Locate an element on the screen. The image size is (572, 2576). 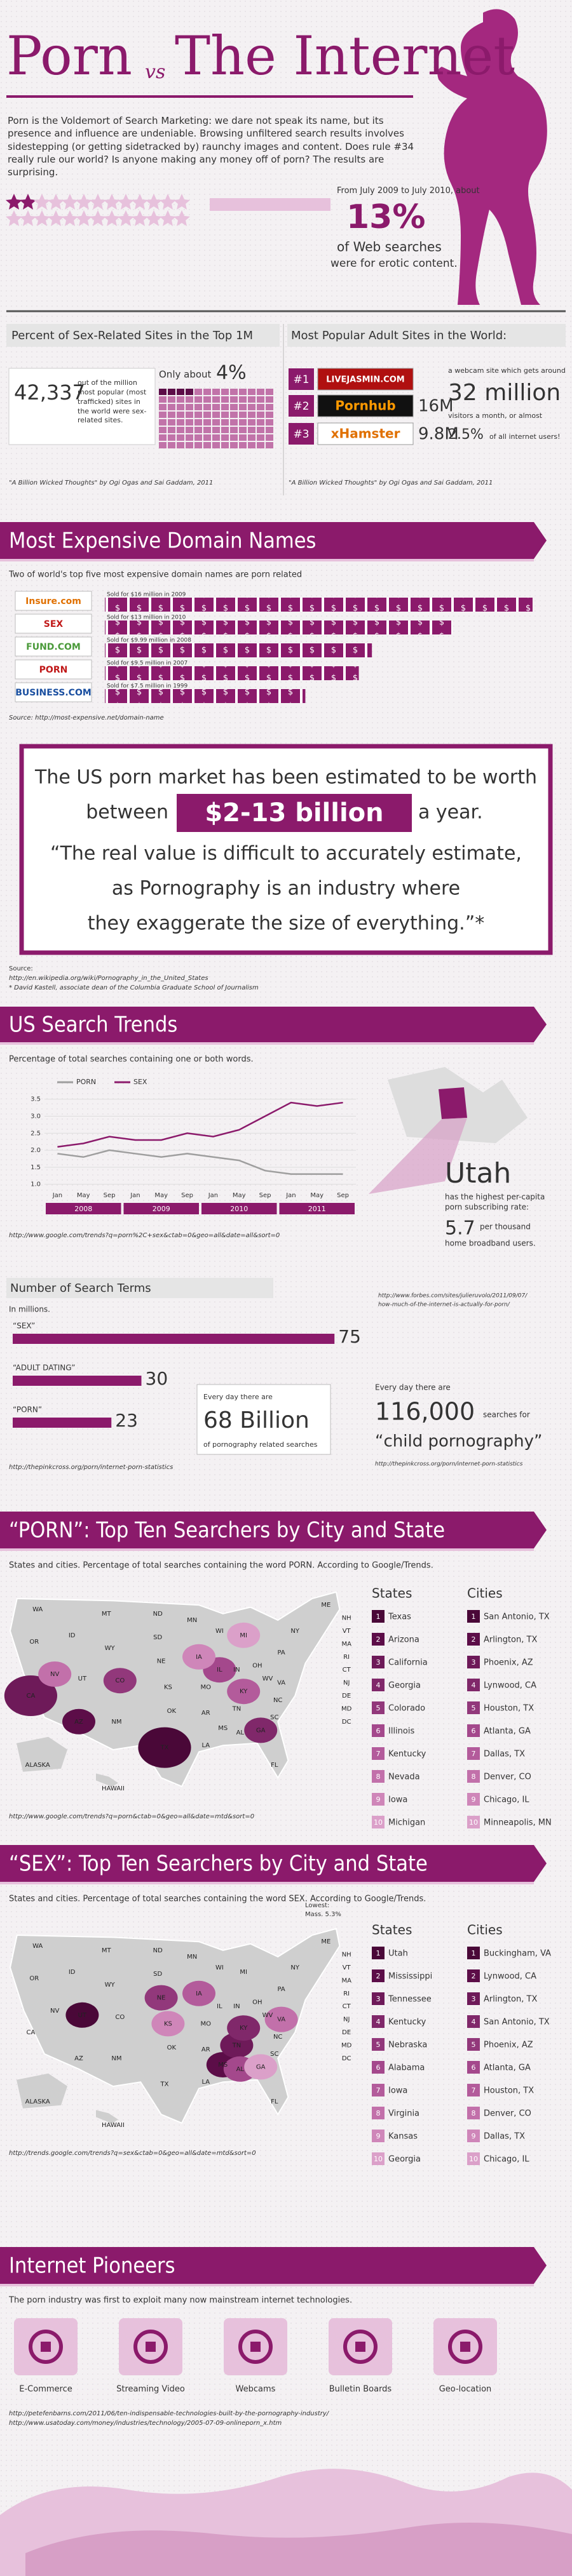
state-label: IN is located at coordinates (236, 2006).